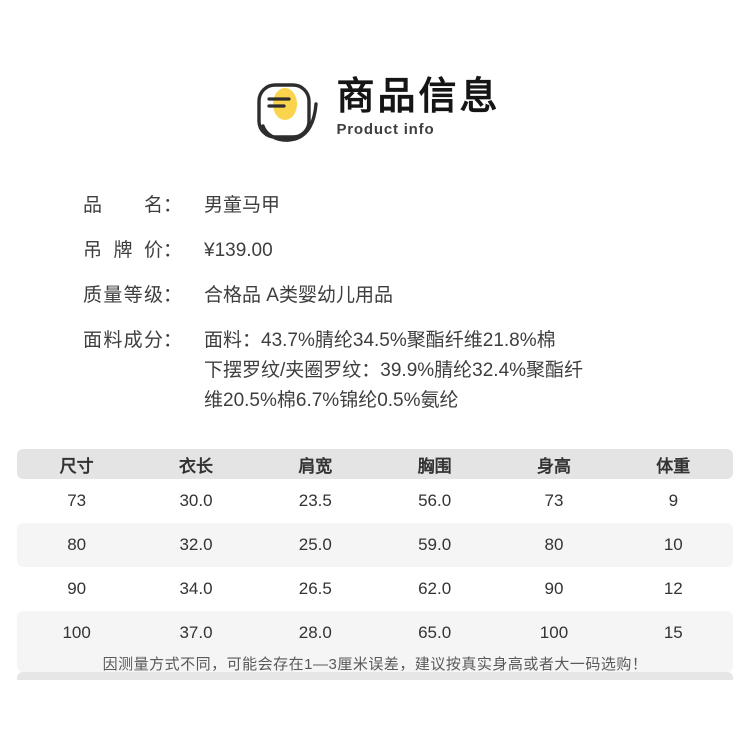 Image resolution: width=750 pixels, height=751 pixels. I want to click on size-table-header: 尺寸 衣长 肩宽 胸围 身高 体重, so click(375, 464).